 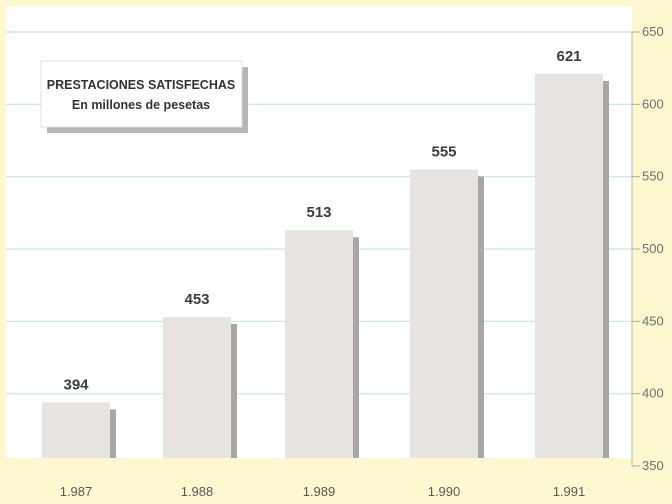 I want to click on value-label-1.991: 621, so click(x=568, y=56).